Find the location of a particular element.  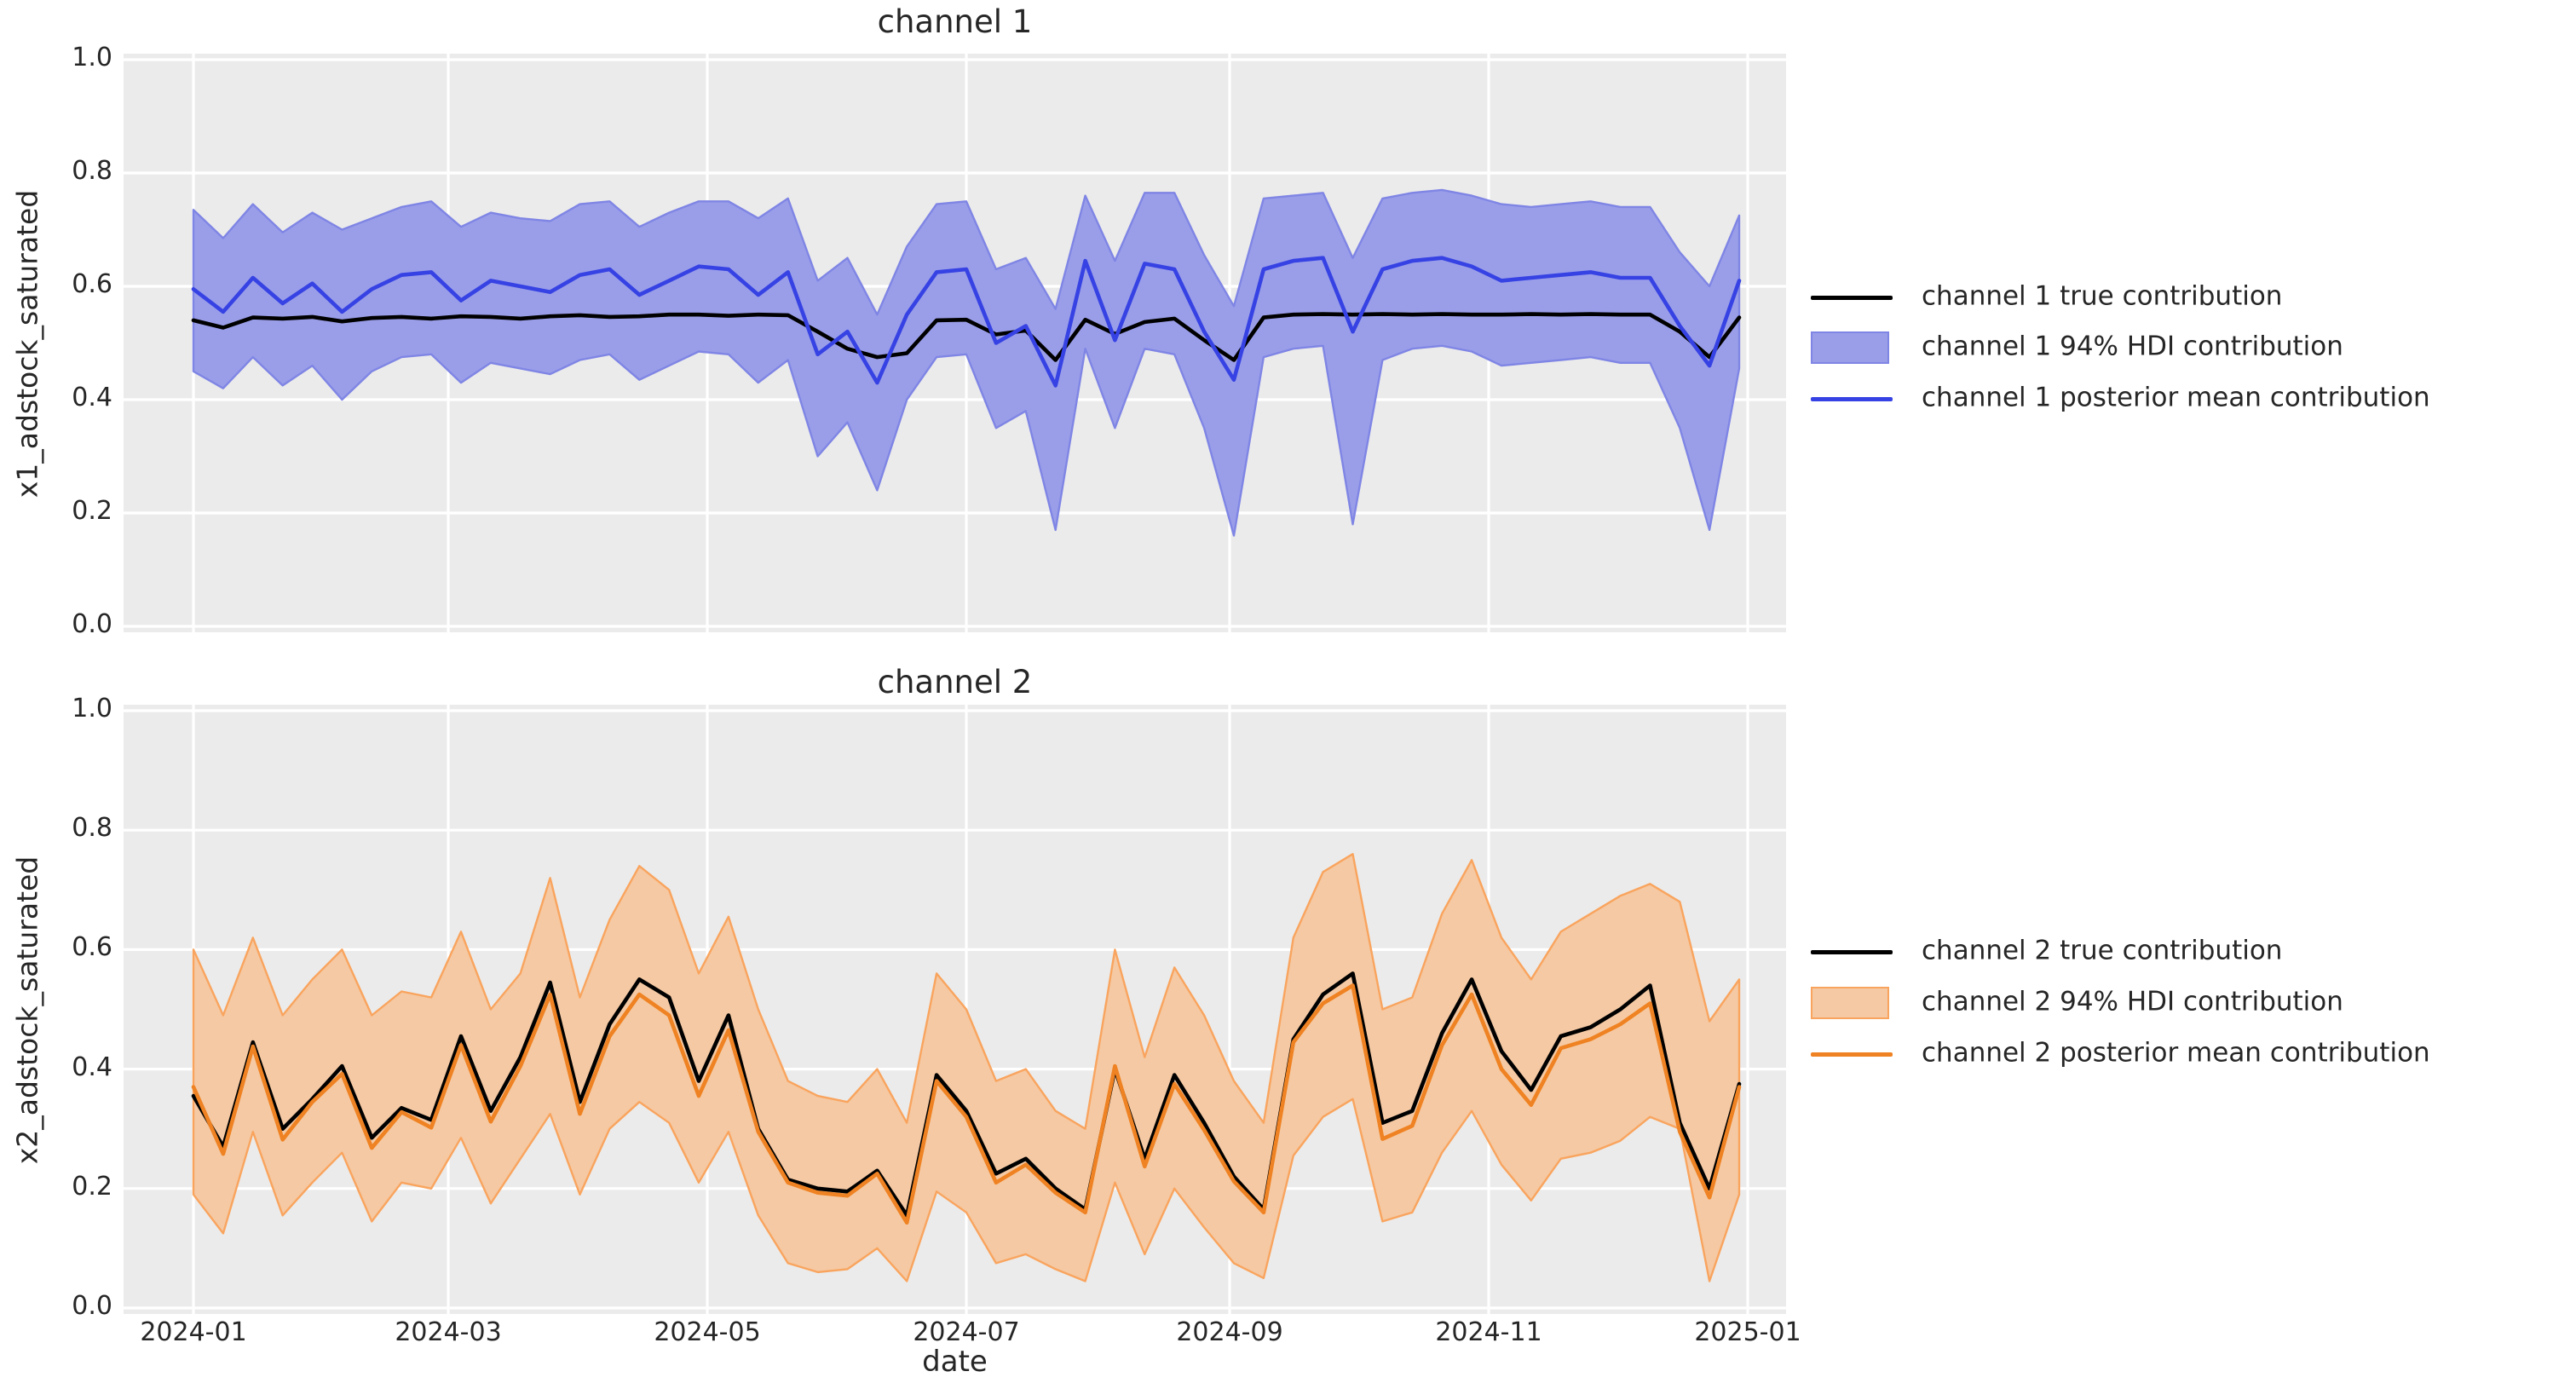

x-tick-label: 2024-05 is located at coordinates (707, 1332).